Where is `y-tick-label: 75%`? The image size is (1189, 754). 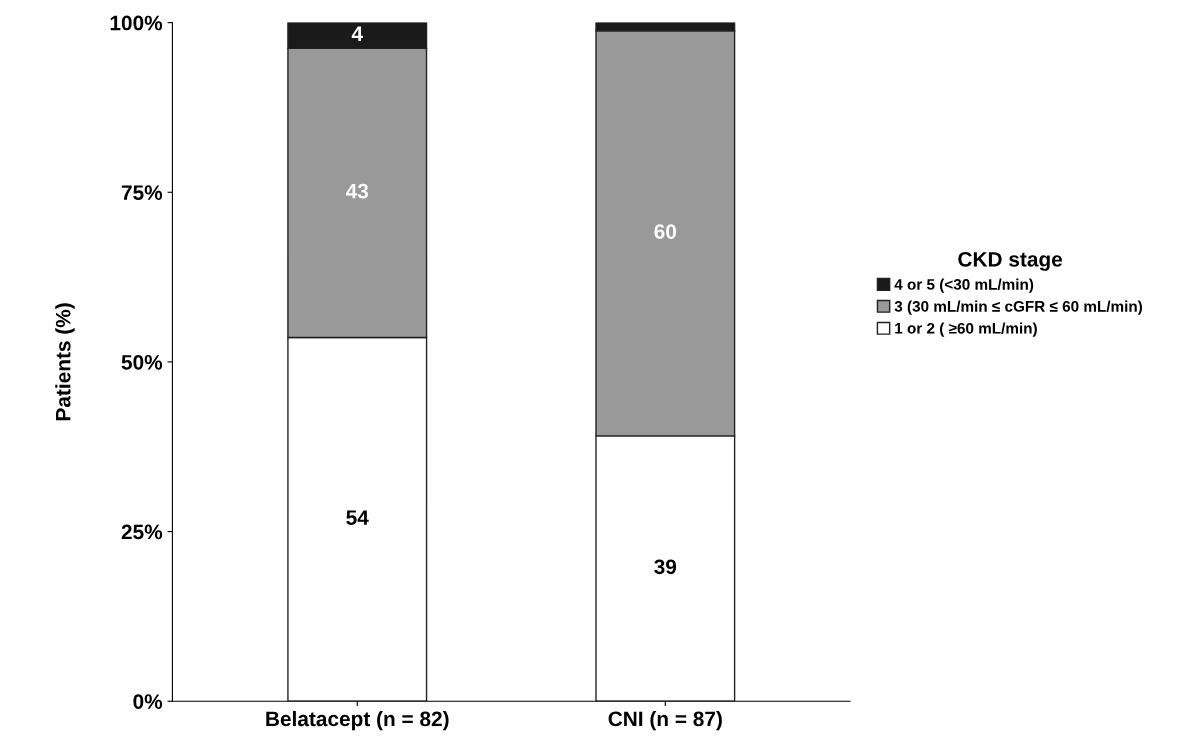
y-tick-label: 75% is located at coordinates (142, 193).